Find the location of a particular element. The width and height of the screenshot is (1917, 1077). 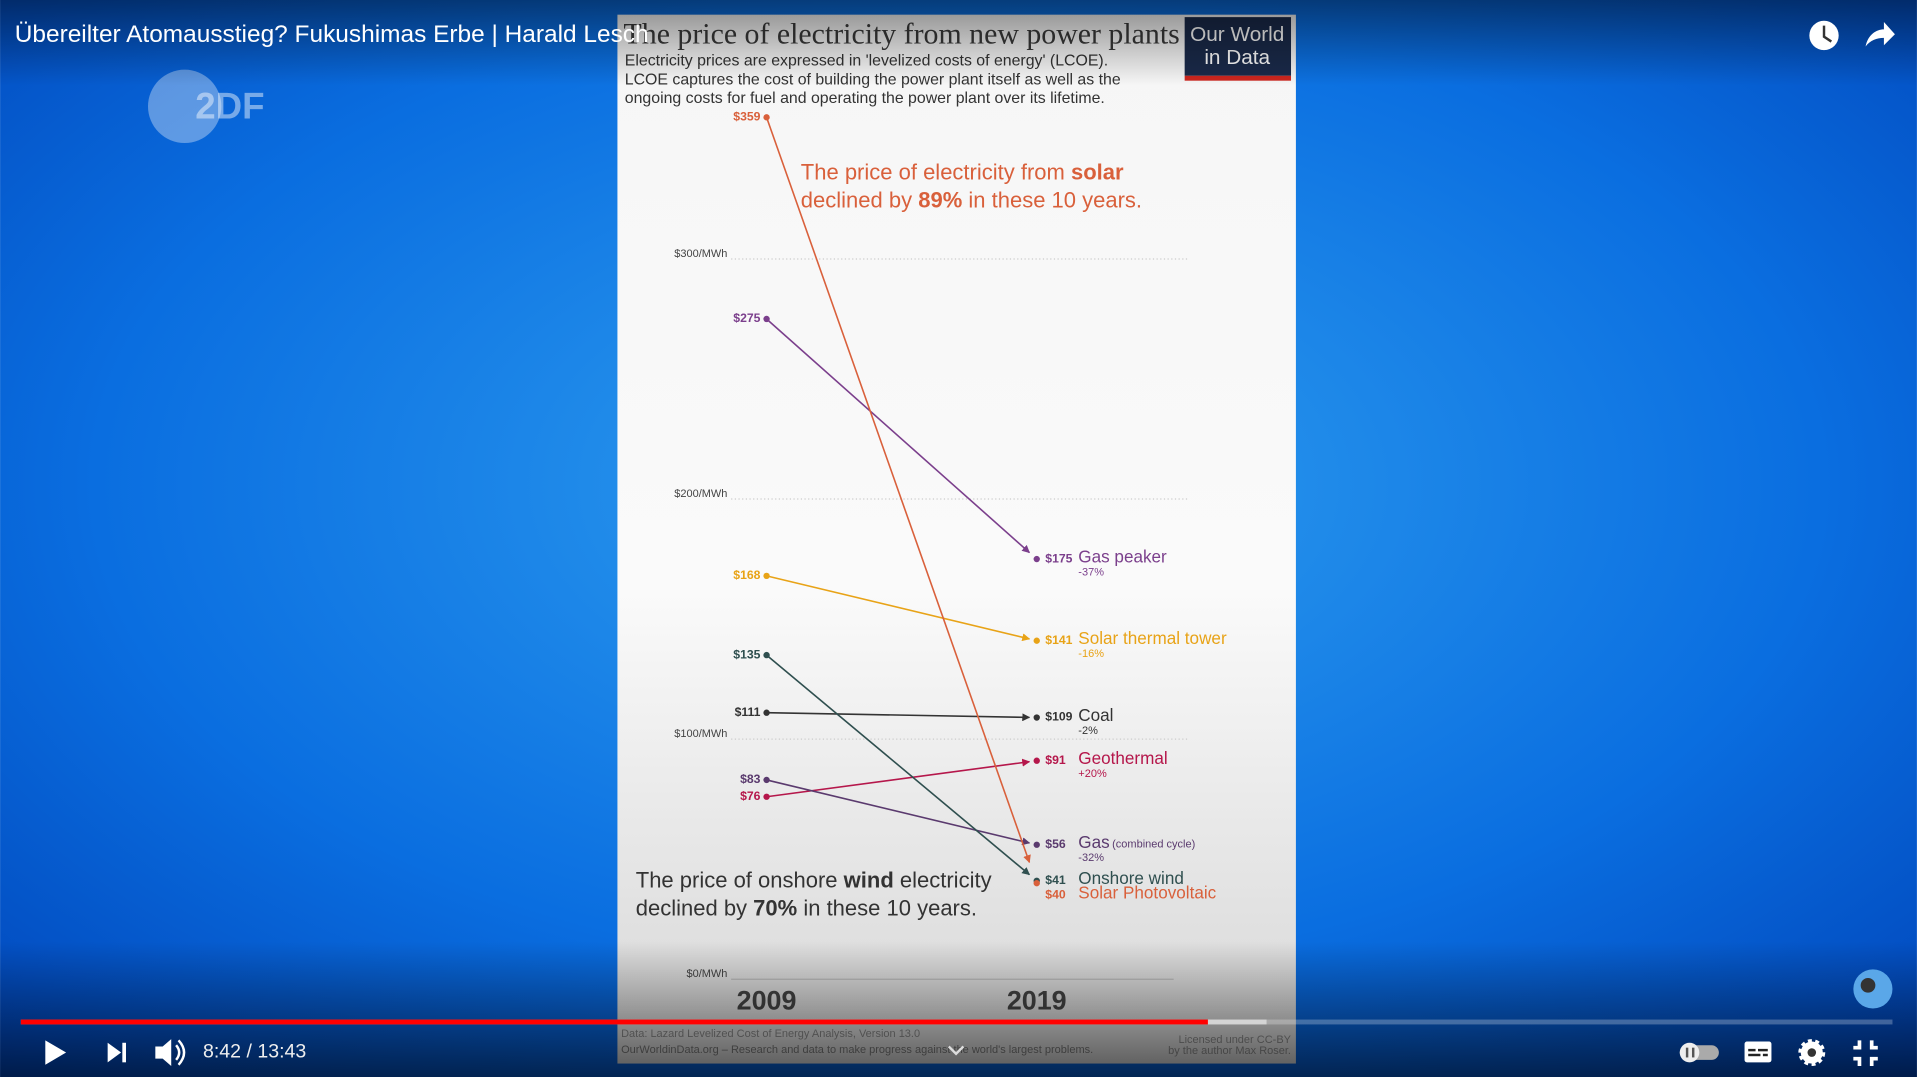

progress-played is located at coordinates (614, 1022).